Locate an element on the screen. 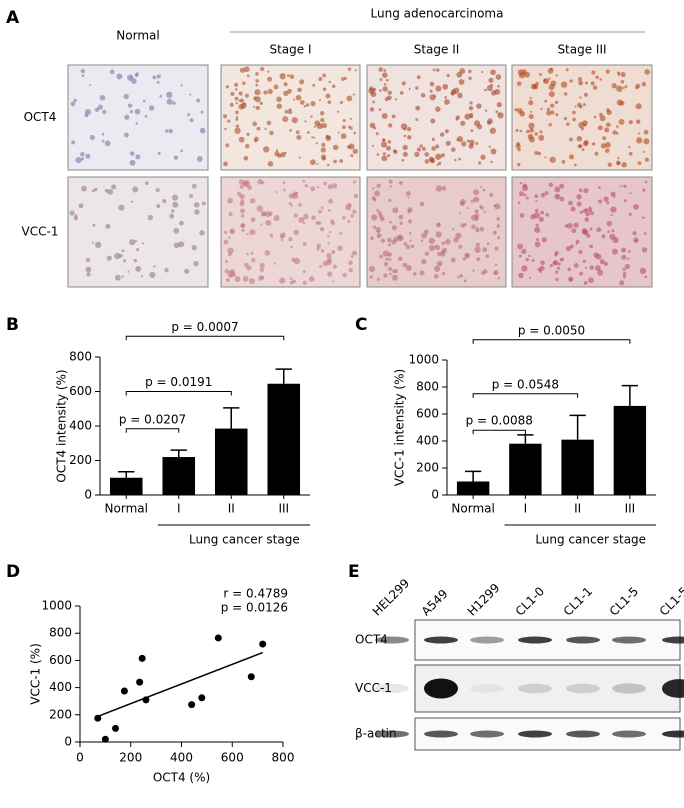 This screenshot has width=684, height=808. x-axis-label: OCT4 (%) is located at coordinates (181, 778).